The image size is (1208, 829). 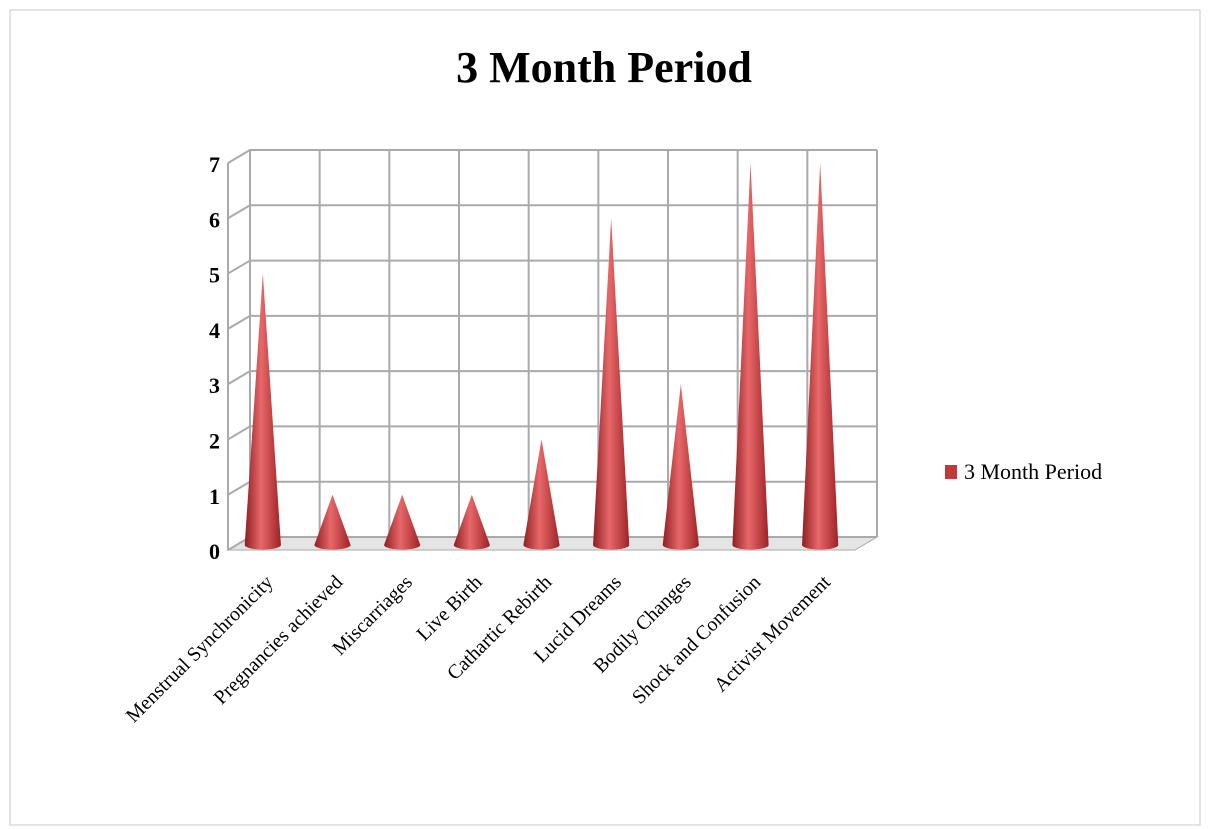 I want to click on chart-title: 3 Month Period, so click(x=604, y=67).